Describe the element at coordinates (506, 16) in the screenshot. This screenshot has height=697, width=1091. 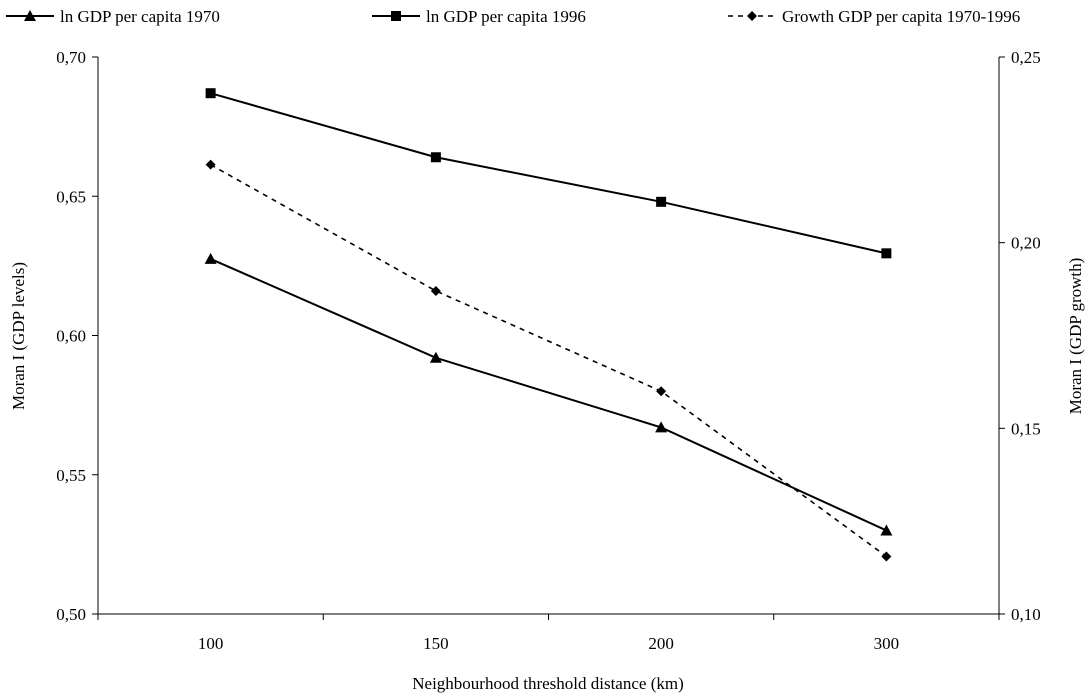
I see `legend-label: ln GDP per capita 1996` at that location.